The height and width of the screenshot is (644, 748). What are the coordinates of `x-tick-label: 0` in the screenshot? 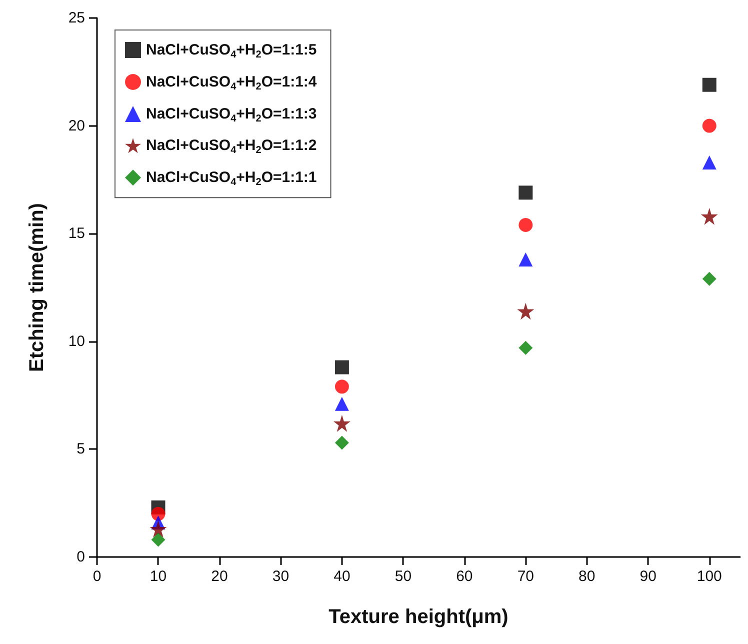 It's located at (97, 576).